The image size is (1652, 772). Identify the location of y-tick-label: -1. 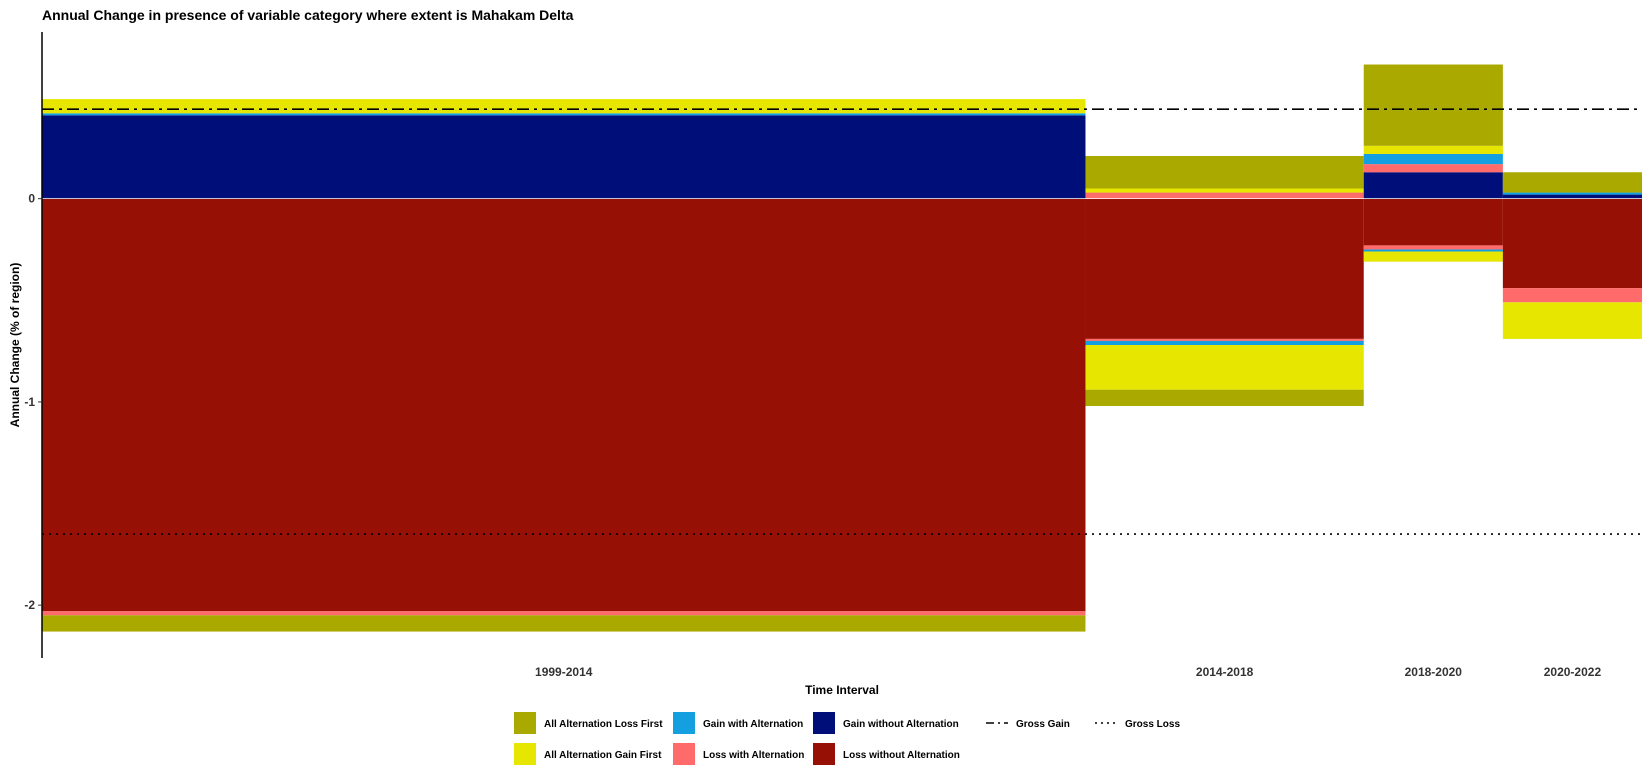
(29, 402).